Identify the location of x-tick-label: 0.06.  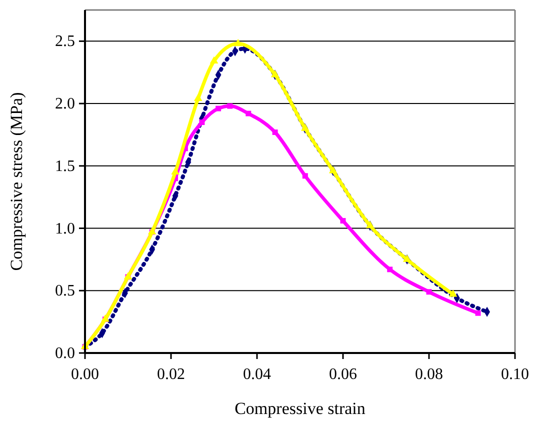
(343, 374).